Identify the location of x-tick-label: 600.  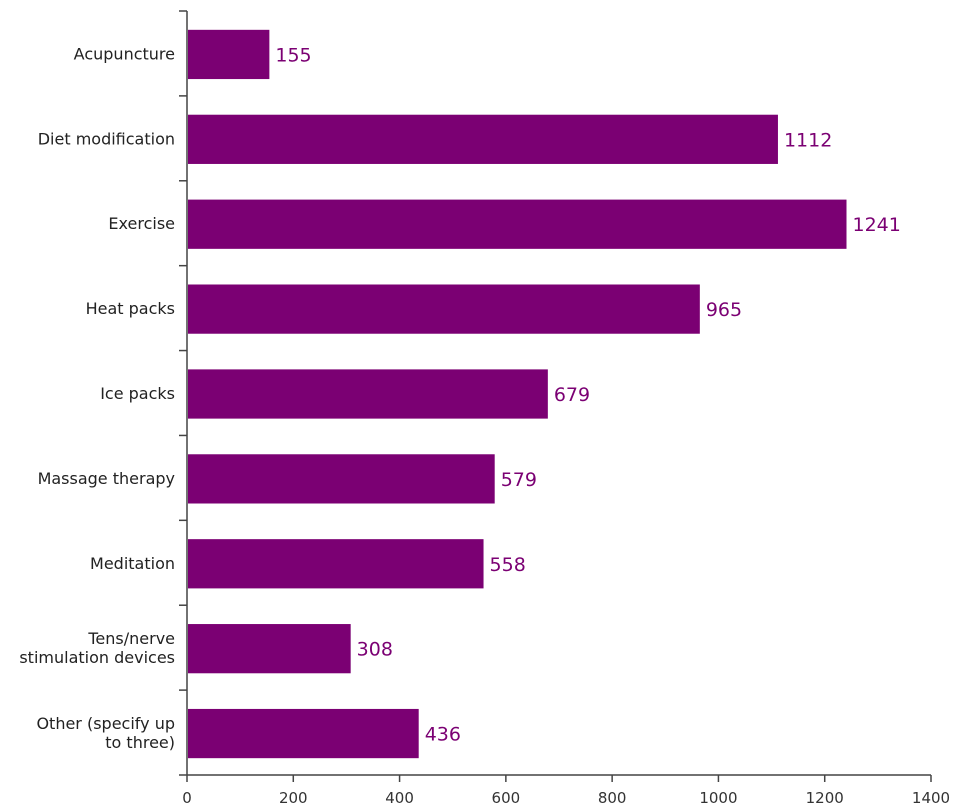
(506, 798).